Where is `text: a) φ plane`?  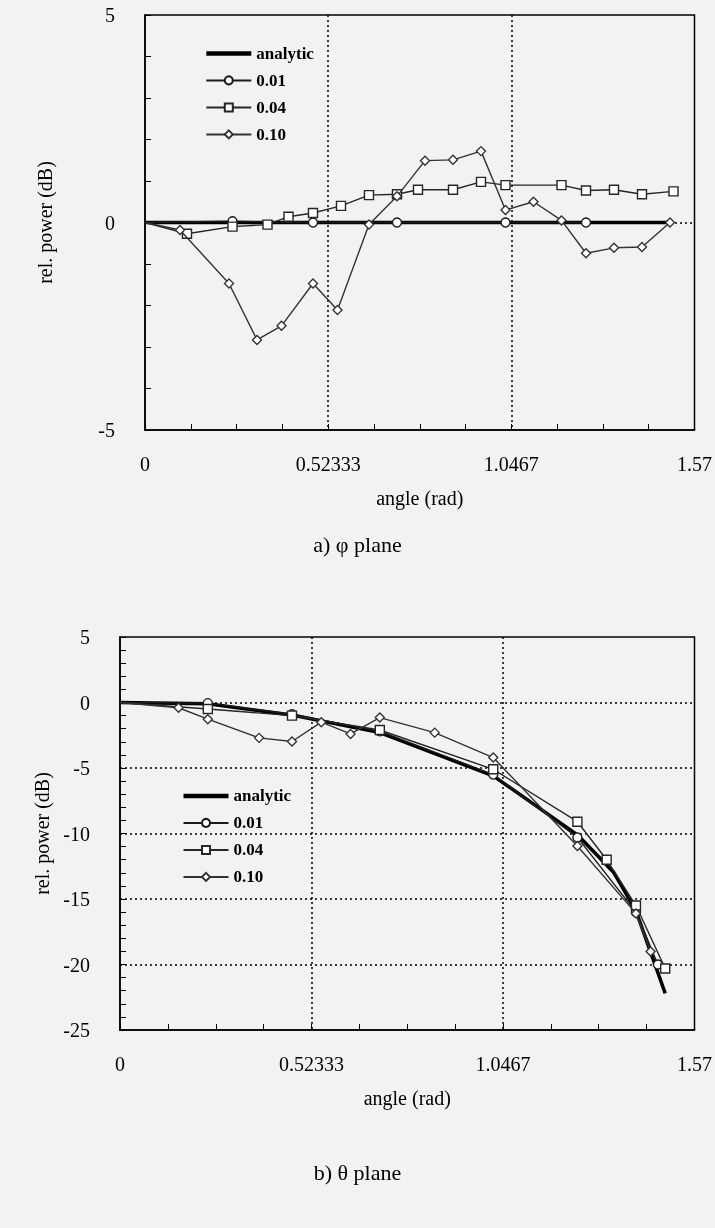
text: a) φ plane is located at coordinates (357, 544).